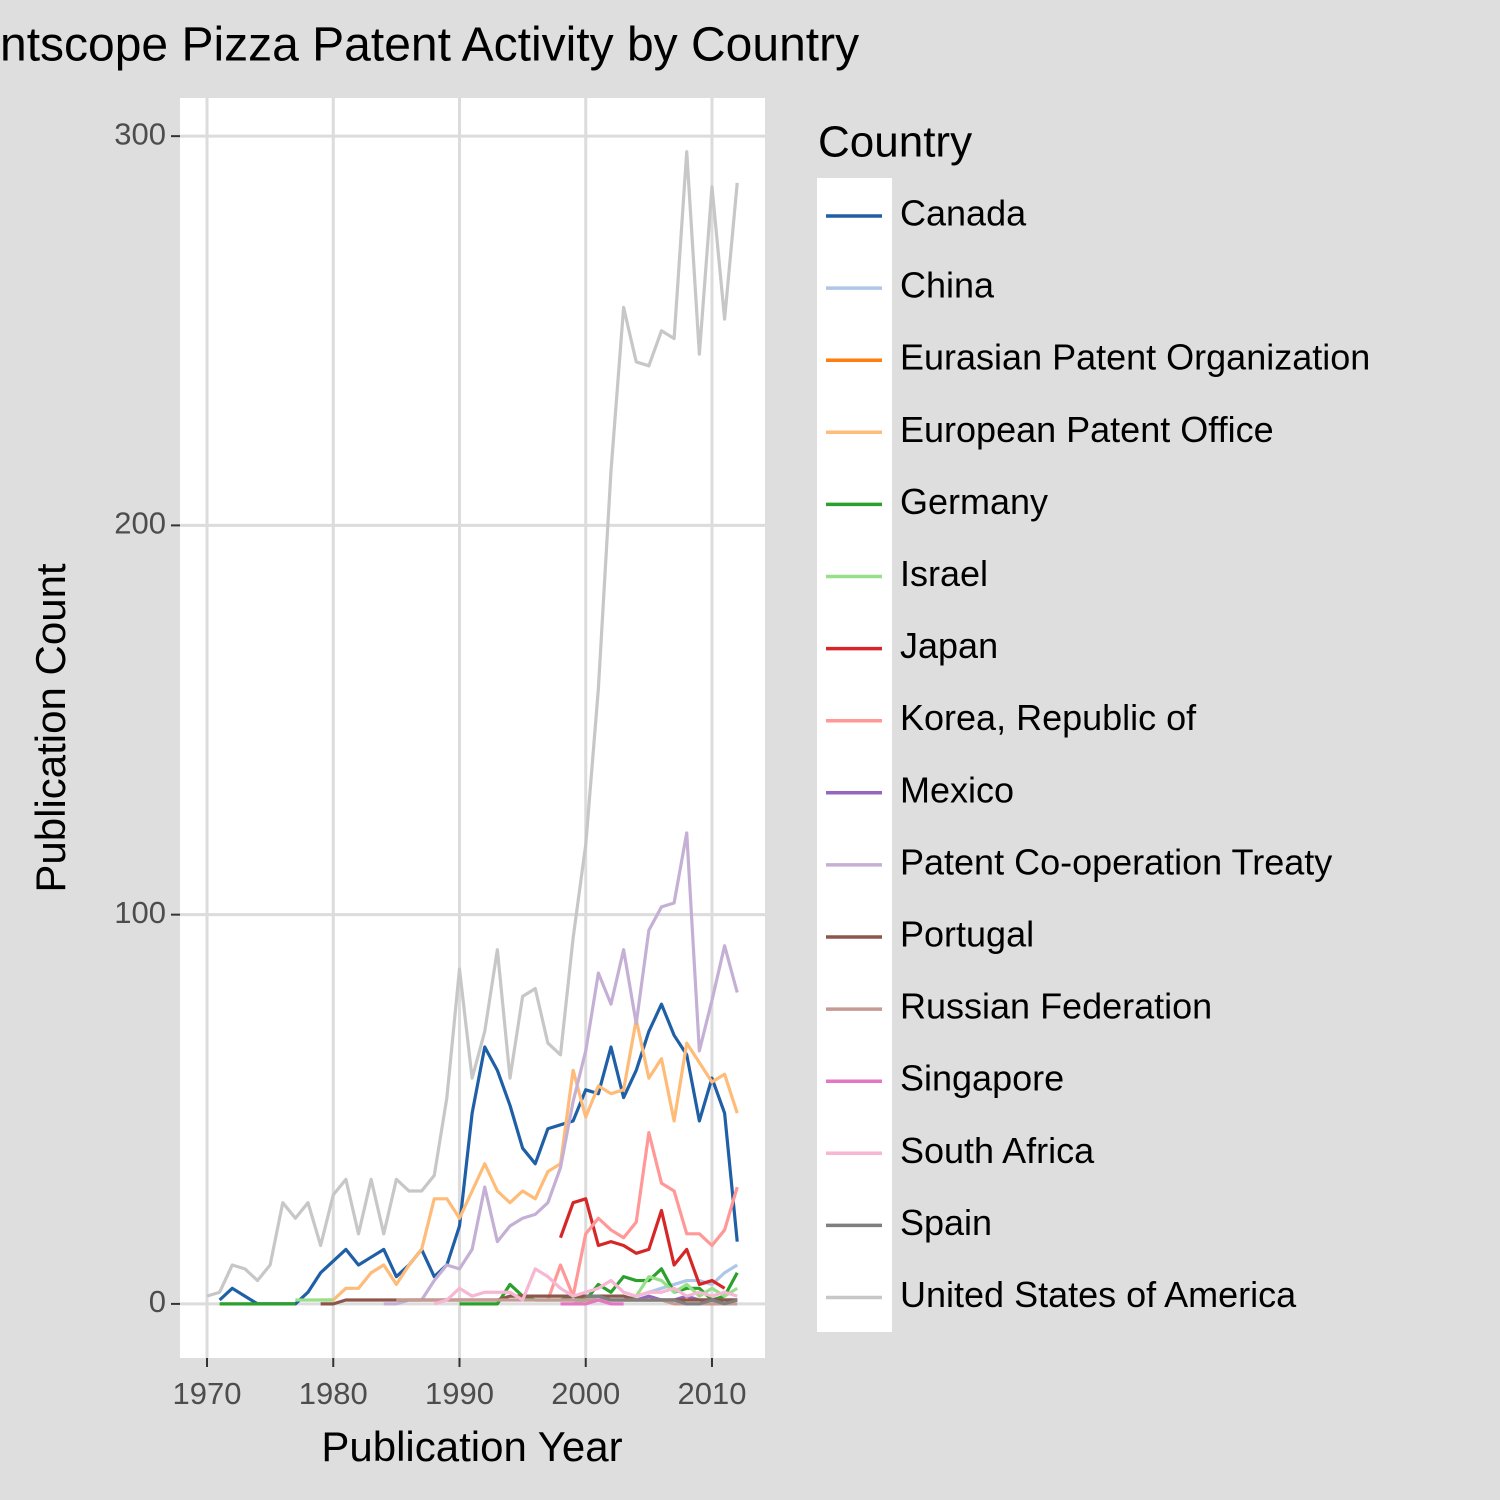 The width and height of the screenshot is (1500, 1500). Describe the element at coordinates (947, 285) in the screenshot. I see `legend-label: China` at that location.